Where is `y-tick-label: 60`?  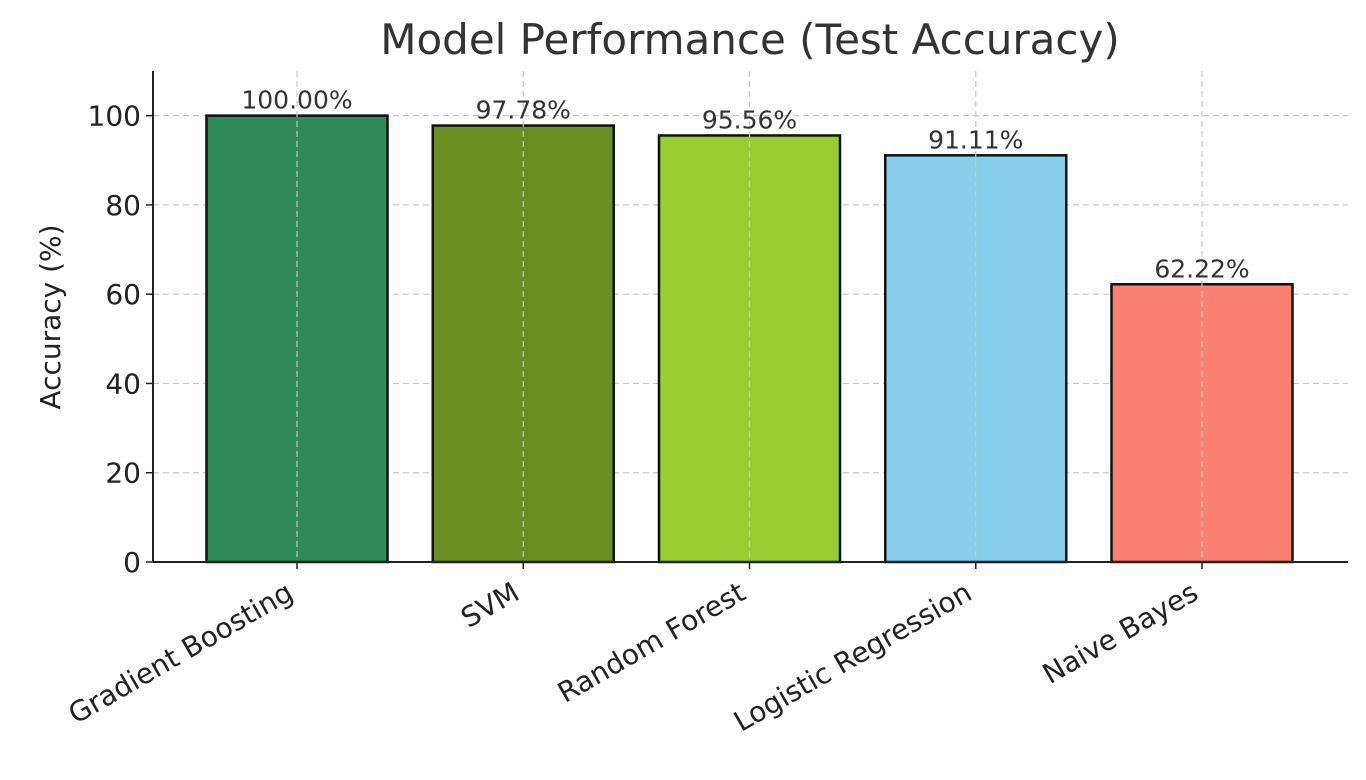
y-tick-label: 60 is located at coordinates (123, 294).